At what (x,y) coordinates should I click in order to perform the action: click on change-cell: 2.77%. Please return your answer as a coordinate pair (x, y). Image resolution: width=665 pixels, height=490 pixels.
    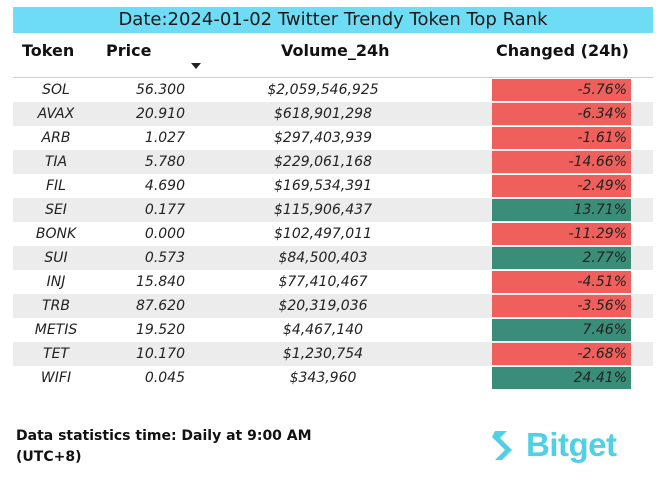
    Looking at the image, I should click on (561, 258).